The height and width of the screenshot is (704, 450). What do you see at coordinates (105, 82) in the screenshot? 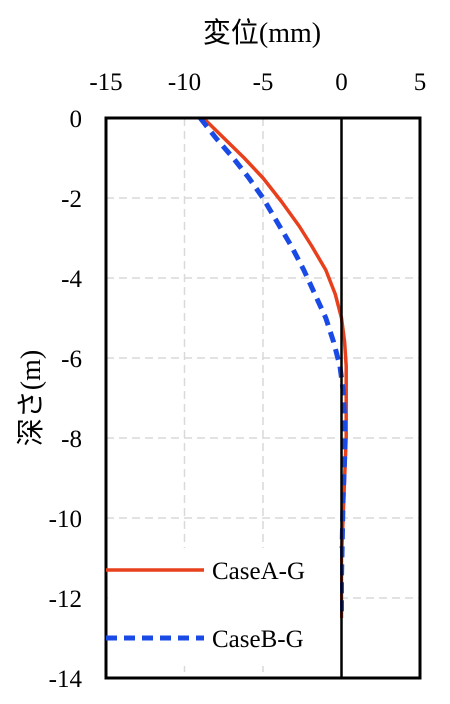
I see `x-tick-label: -15` at bounding box center [105, 82].